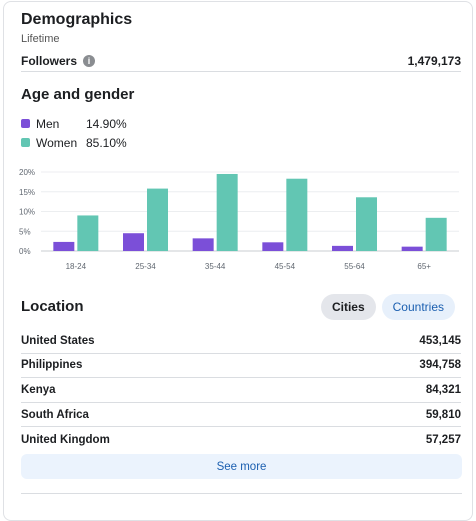  Describe the element at coordinates (440, 340) in the screenshot. I see `location-value: 453,145` at that location.